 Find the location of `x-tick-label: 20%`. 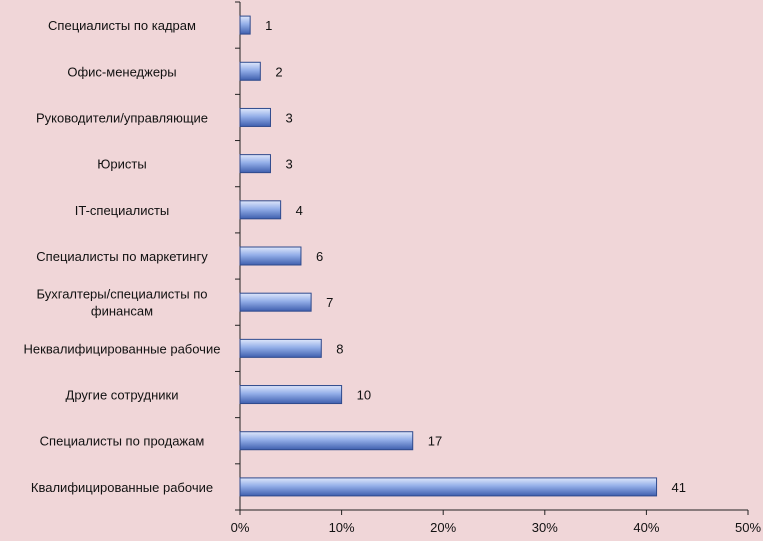

x-tick-label: 20% is located at coordinates (443, 527).